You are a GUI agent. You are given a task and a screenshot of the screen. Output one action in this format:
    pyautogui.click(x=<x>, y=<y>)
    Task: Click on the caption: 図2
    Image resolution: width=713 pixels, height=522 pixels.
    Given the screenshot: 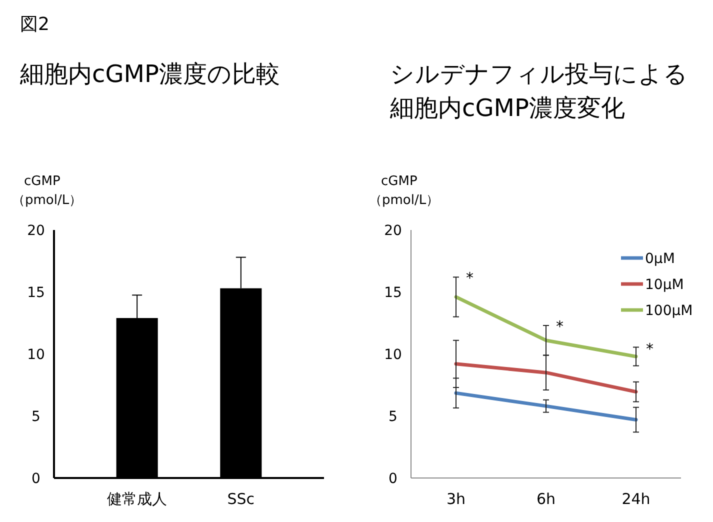 What is the action you would take?
    pyautogui.click(x=35, y=24)
    